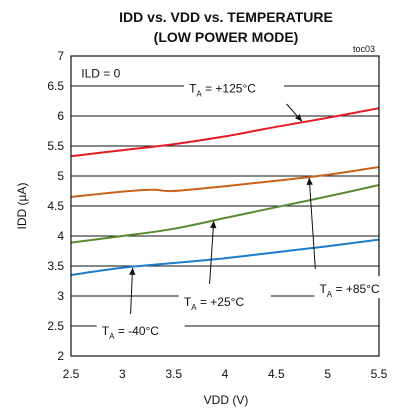 This screenshot has width=393, height=417. Describe the element at coordinates (60, 56) in the screenshot. I see `y-tick-label: 7` at that location.